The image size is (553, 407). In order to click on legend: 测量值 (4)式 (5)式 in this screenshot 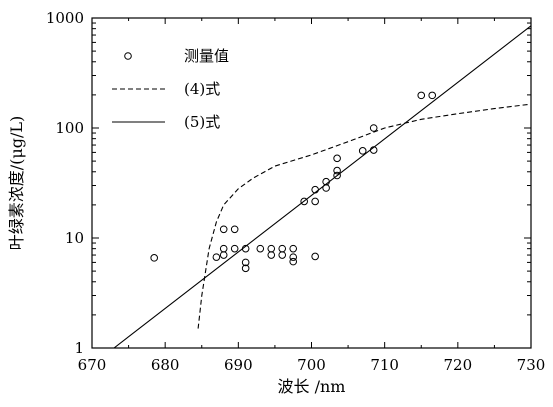, I will do `click(170, 89)`.